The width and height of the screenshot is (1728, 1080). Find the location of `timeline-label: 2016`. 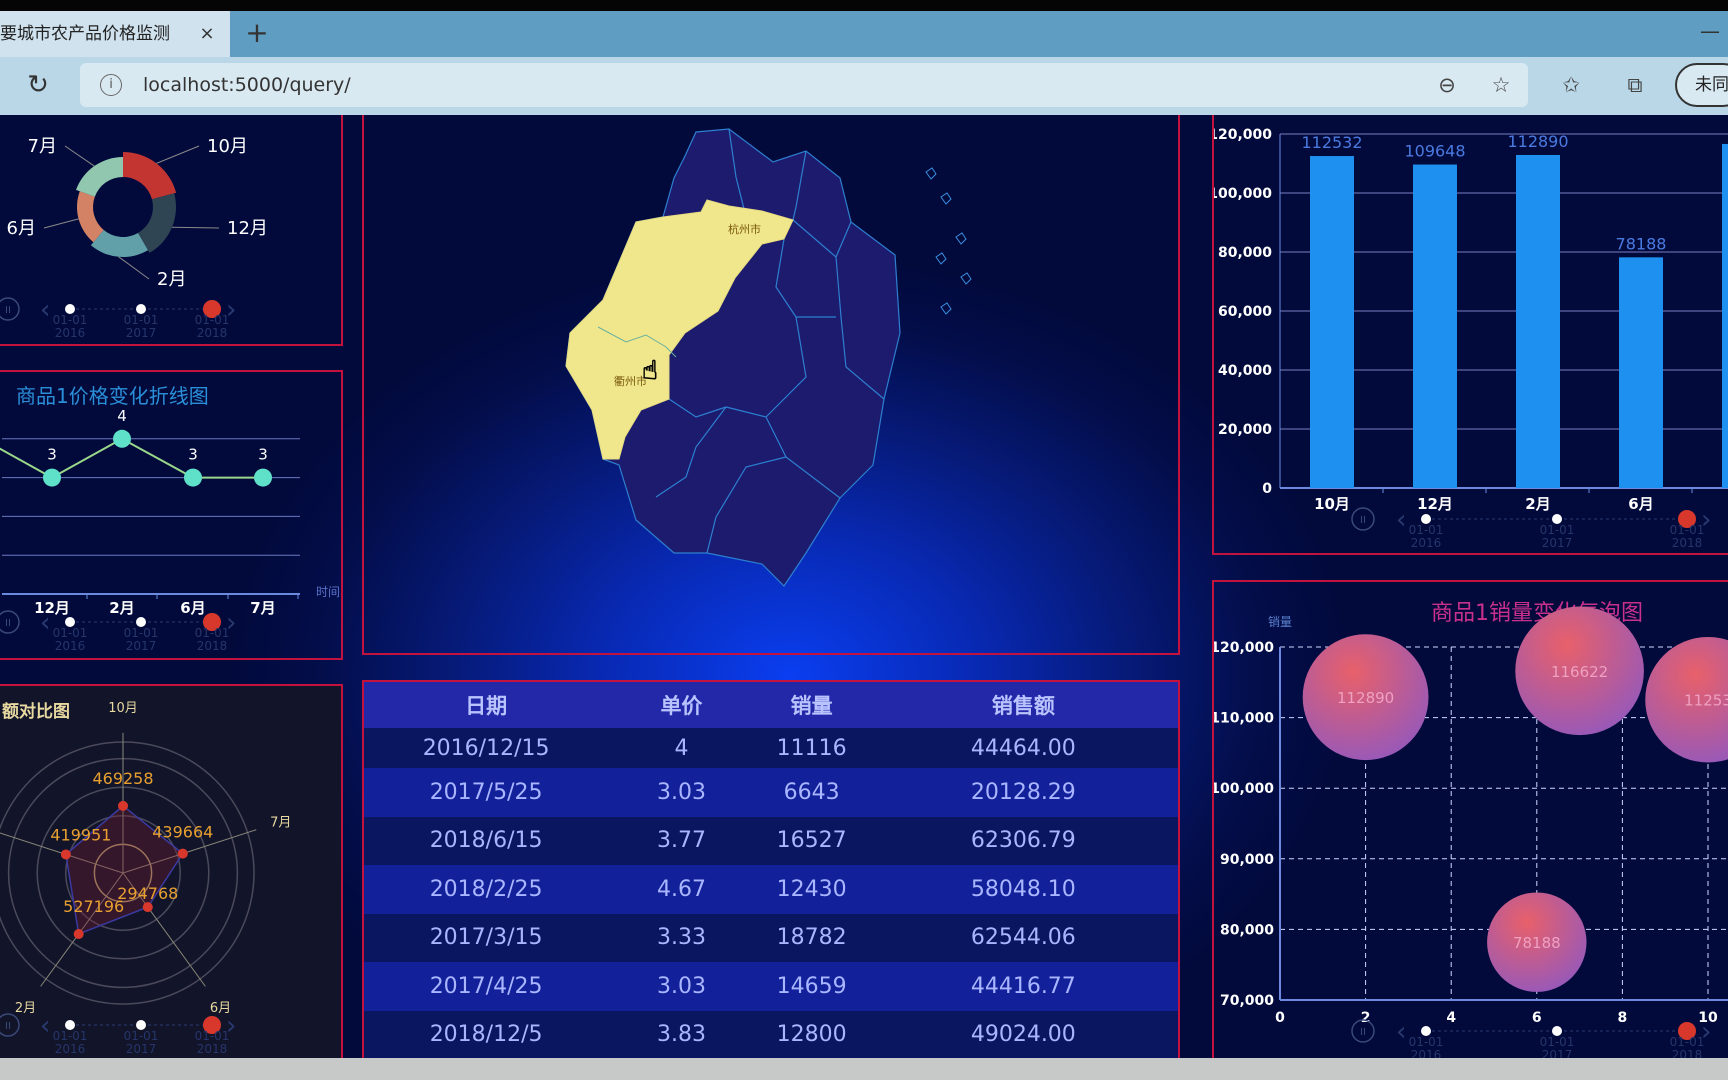

timeline-label: 2016 is located at coordinates (1426, 543).